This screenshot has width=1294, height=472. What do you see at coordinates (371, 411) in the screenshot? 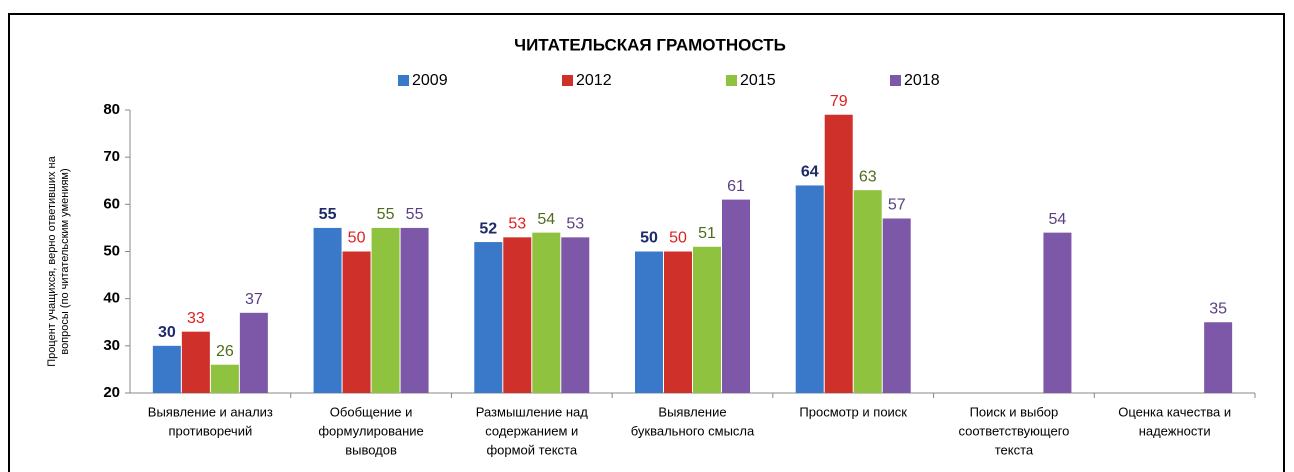
I see `x-tick-label: Обобщение и` at bounding box center [371, 411].